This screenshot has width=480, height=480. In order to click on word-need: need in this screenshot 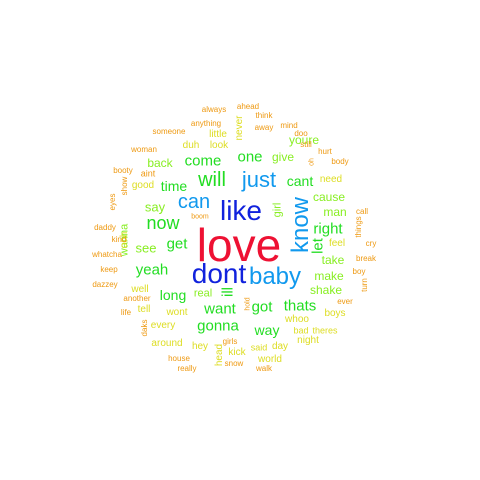, I will do `click(331, 179)`.